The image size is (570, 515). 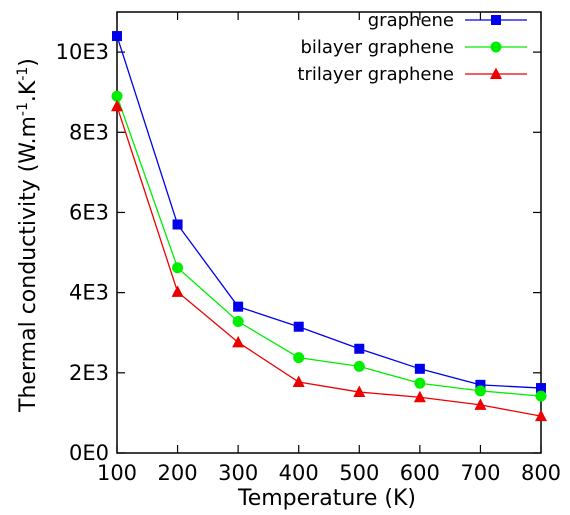 What do you see at coordinates (299, 473) in the screenshot?
I see `x-tick-label: 400` at bounding box center [299, 473].